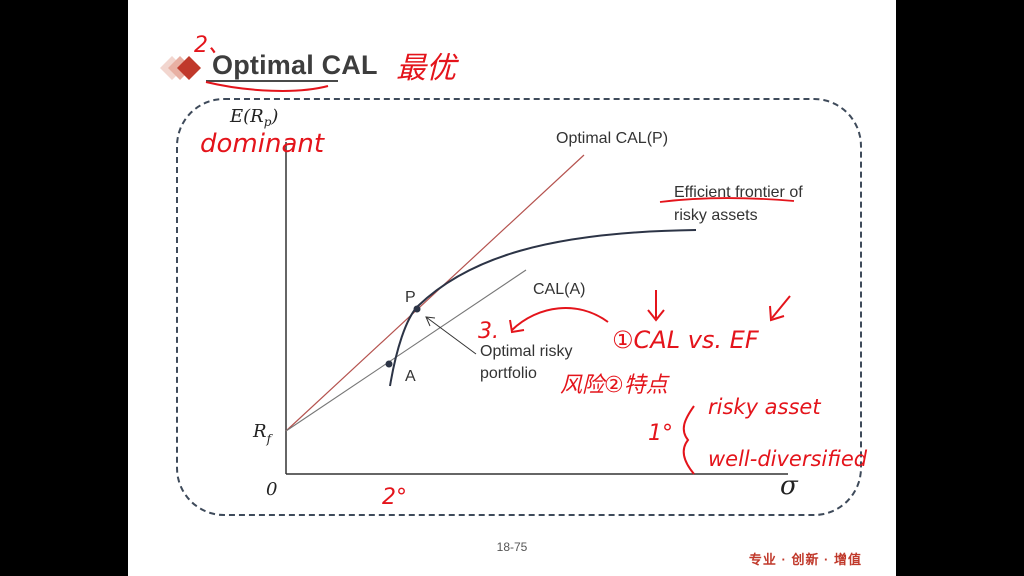 The height and width of the screenshot is (576, 1024). I want to click on red-down-arrowhead, so click(656, 315).